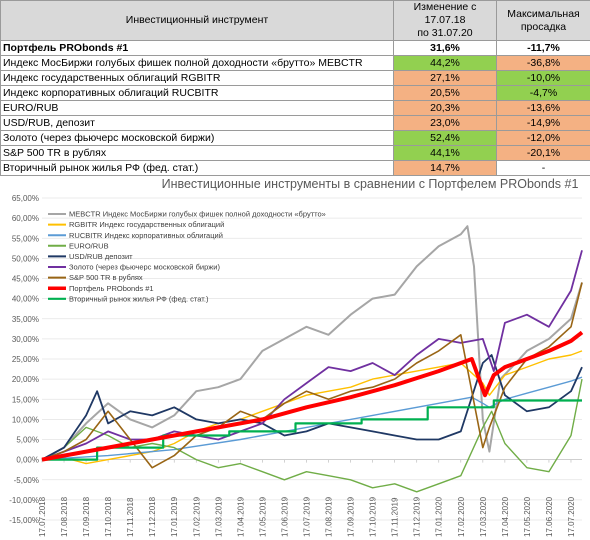 Image resolution: width=590 pixels, height=540 pixels. What do you see at coordinates (197, 108) in the screenshot?
I see `instrument-name: EURO/RUB` at bounding box center [197, 108].